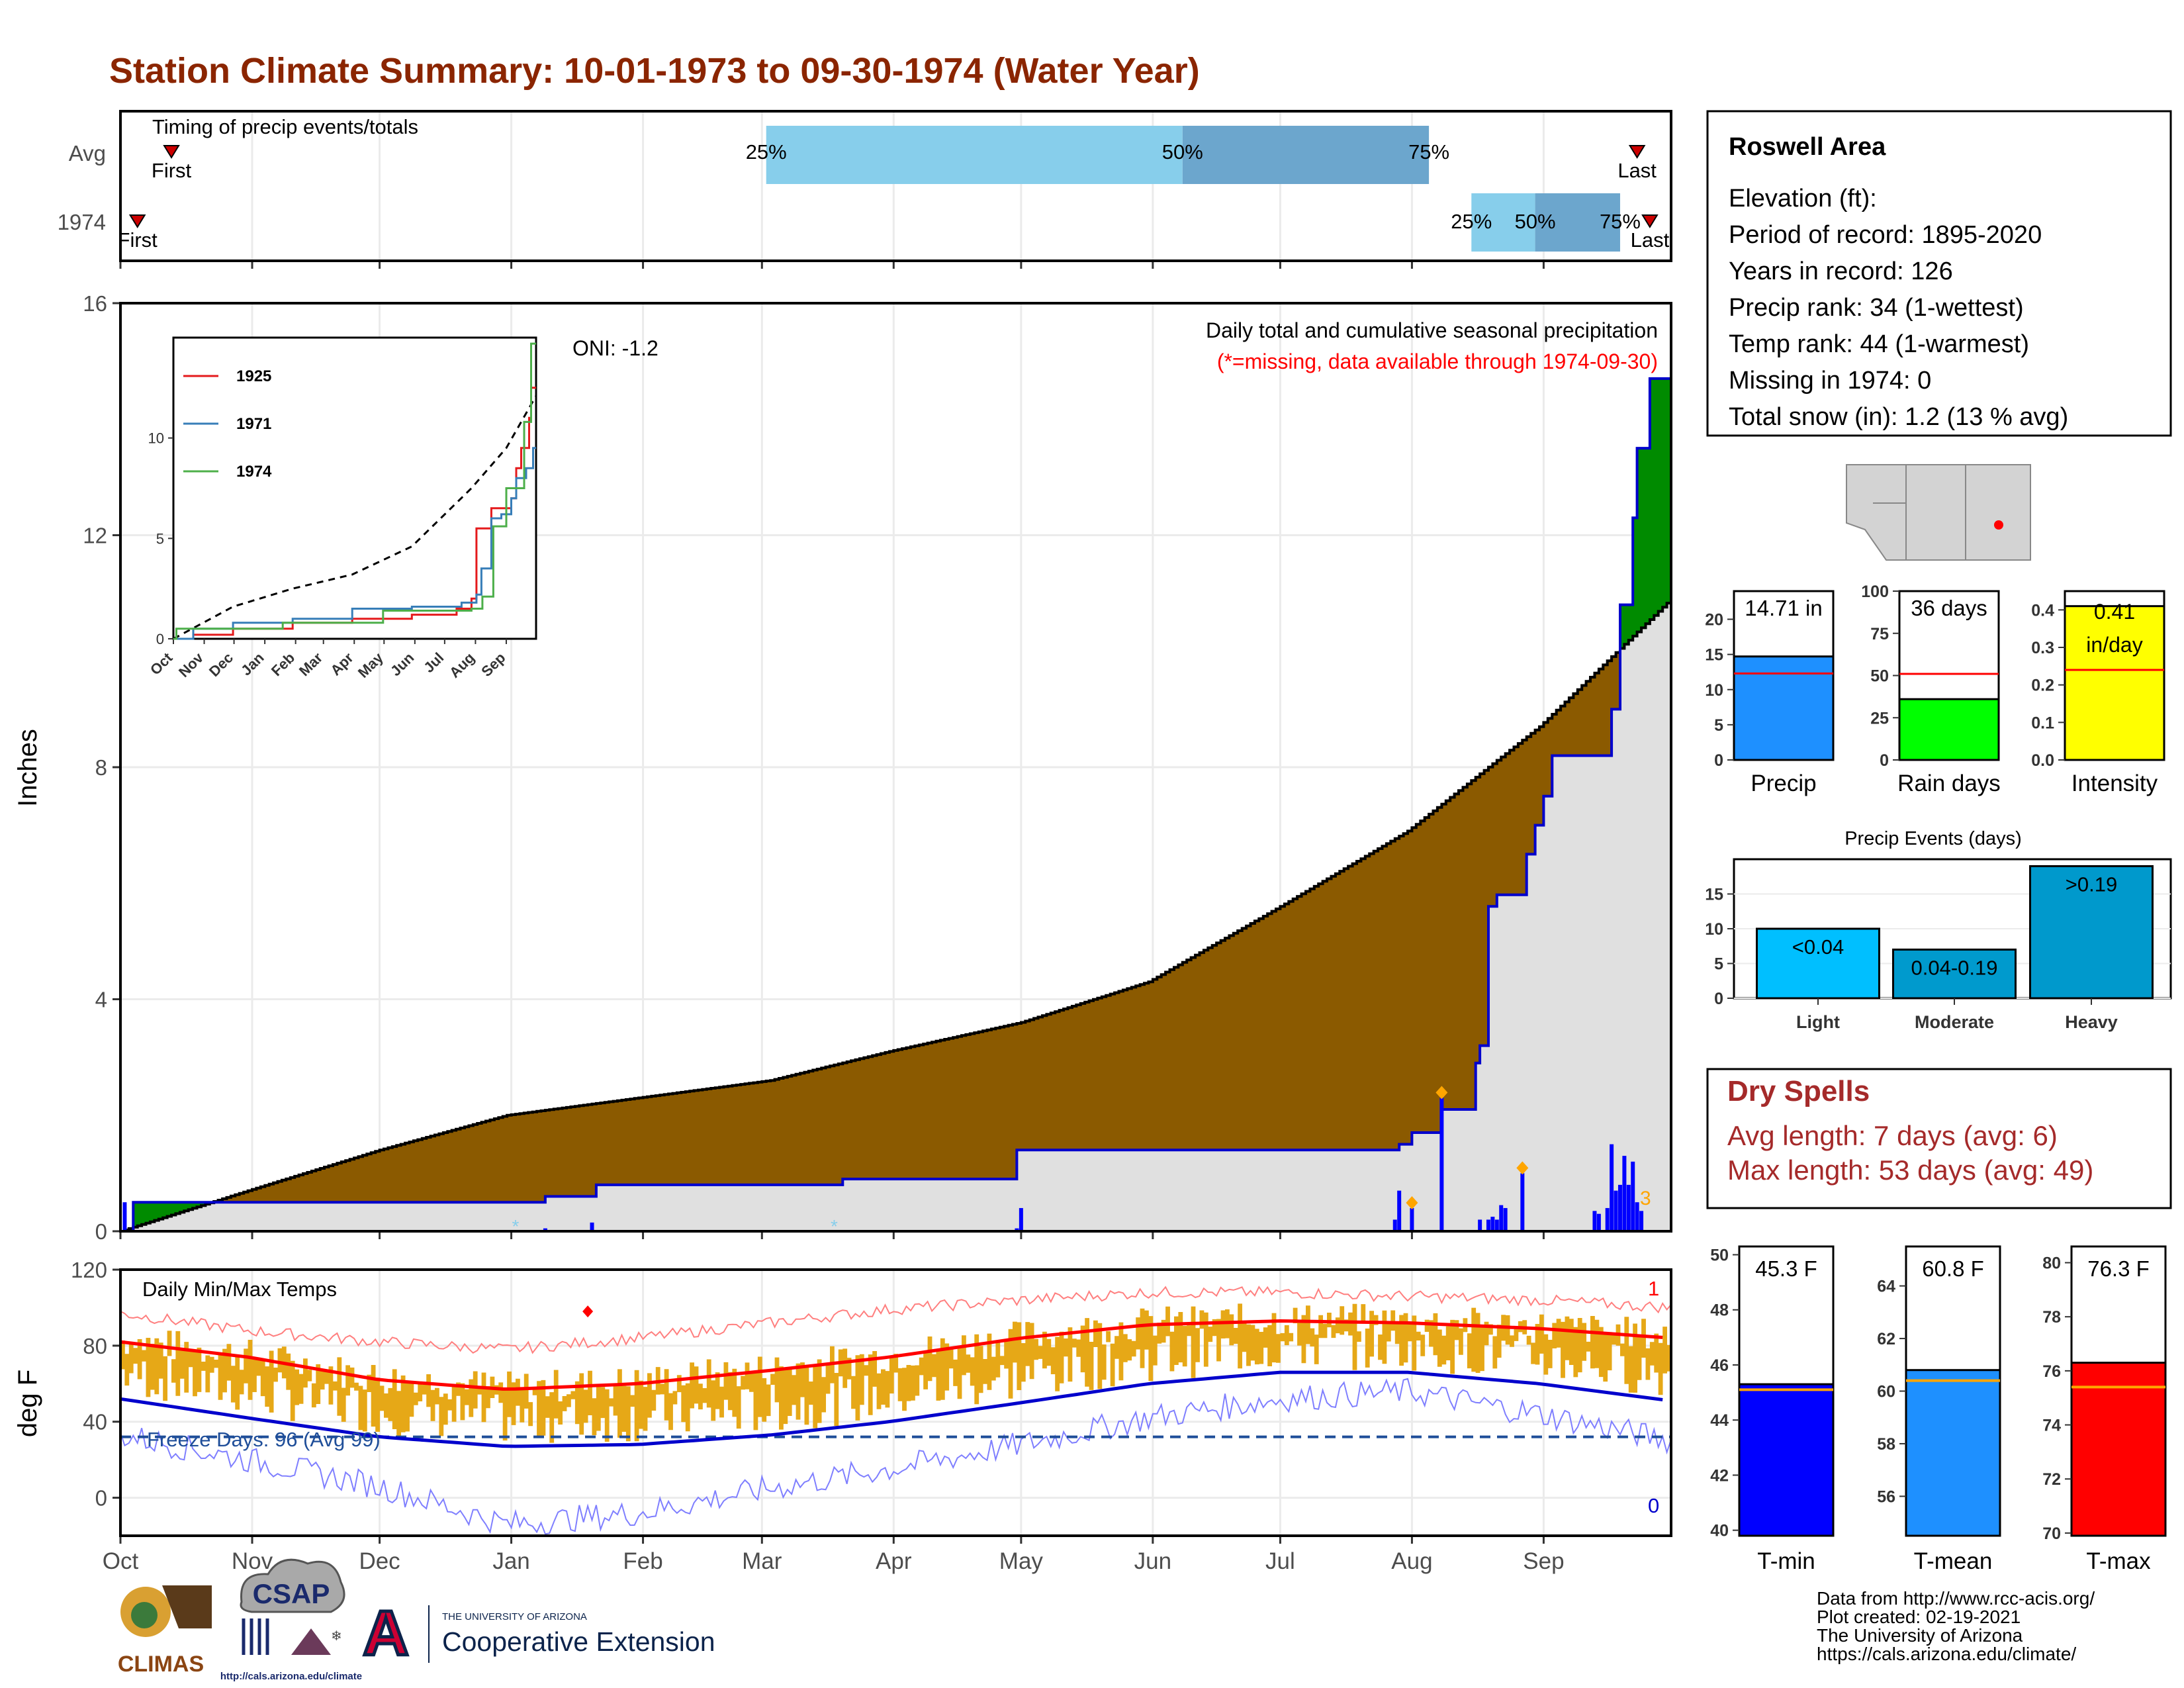 This screenshot has width=2184, height=1688. Describe the element at coordinates (579, 1641) in the screenshot. I see `ua-extension-text: Cooperative Extension` at that location.